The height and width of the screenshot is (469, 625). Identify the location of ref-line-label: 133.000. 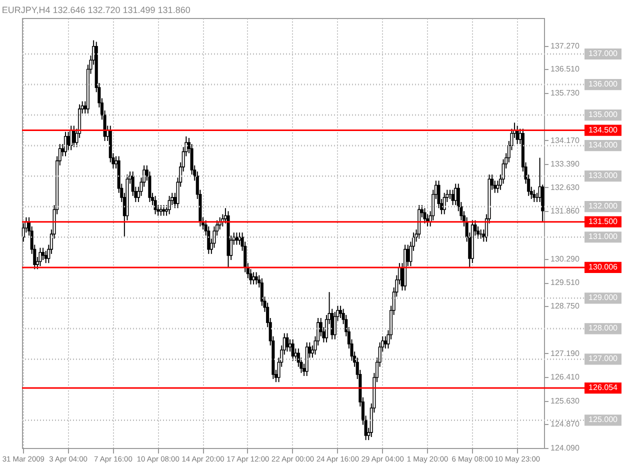
(603, 175).